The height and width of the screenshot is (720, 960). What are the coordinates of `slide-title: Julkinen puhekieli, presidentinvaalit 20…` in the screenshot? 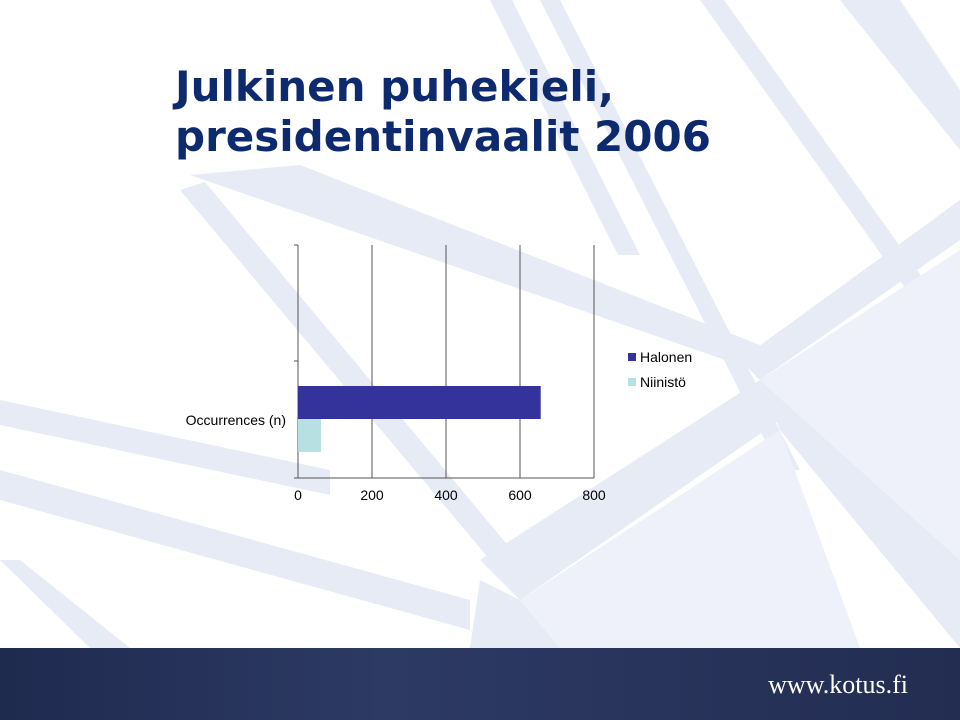 It's located at (443, 112).